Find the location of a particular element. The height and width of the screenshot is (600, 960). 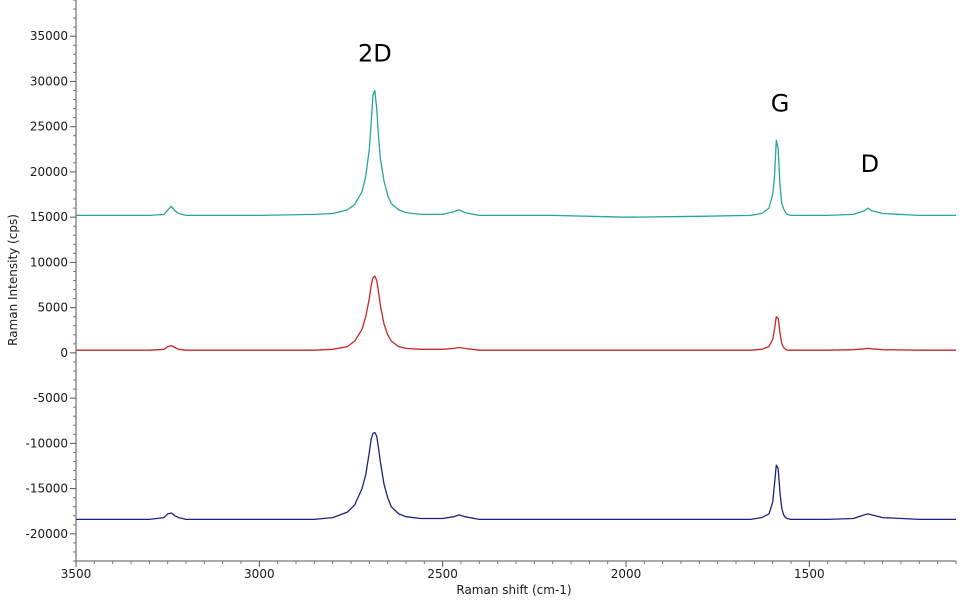

y-tick-label: 25000 is located at coordinates (49, 127).